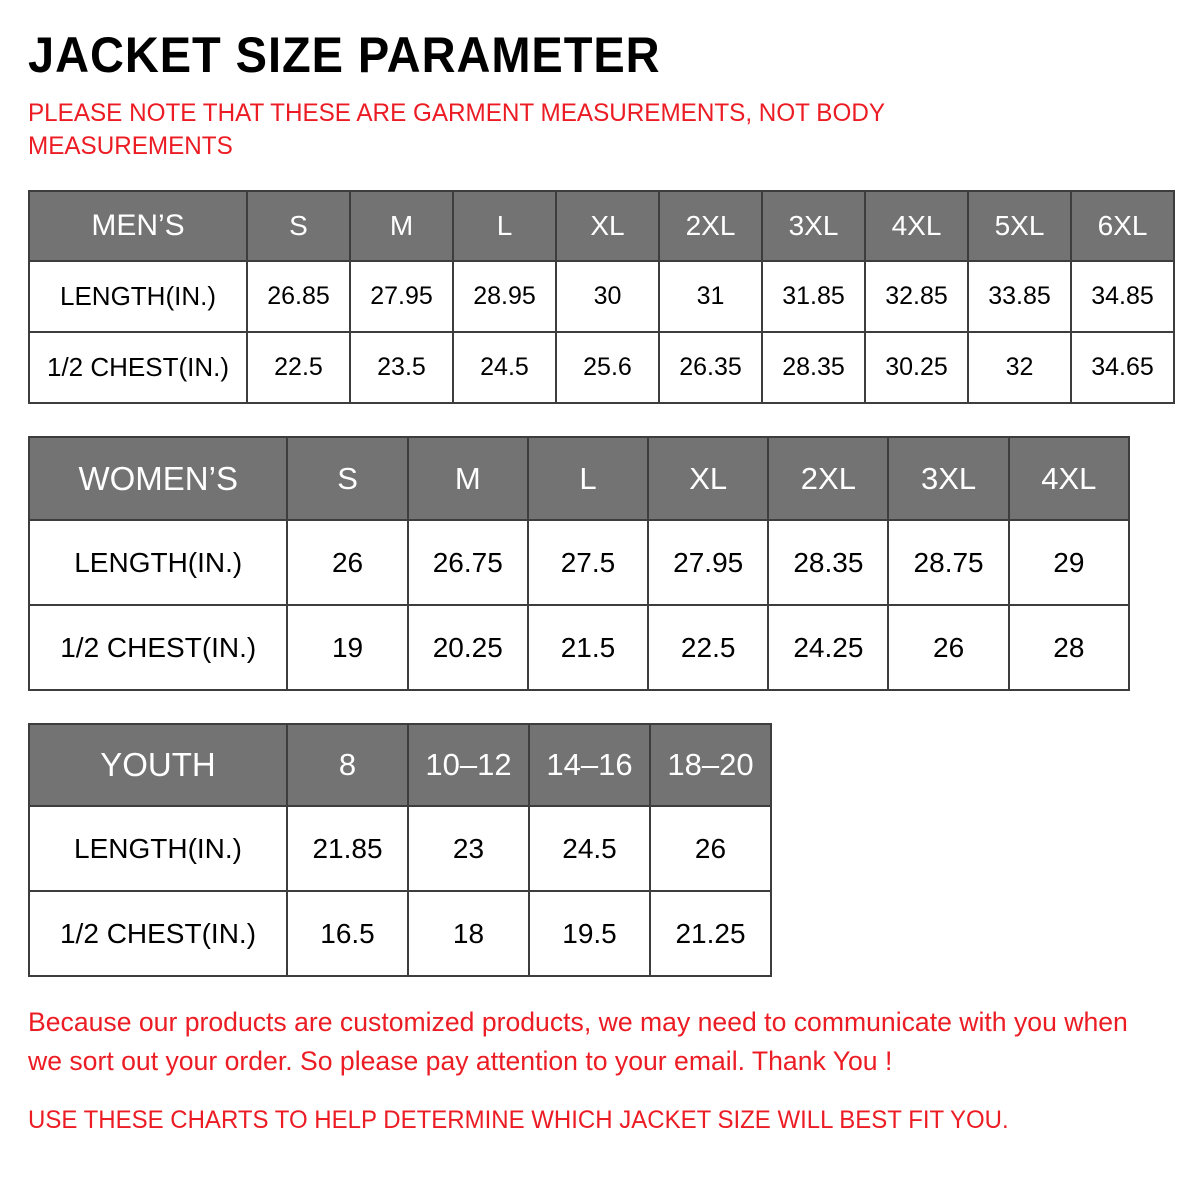 Image resolution: width=1200 pixels, height=1200 pixels. I want to click on youth-length-value: 23, so click(468, 848).